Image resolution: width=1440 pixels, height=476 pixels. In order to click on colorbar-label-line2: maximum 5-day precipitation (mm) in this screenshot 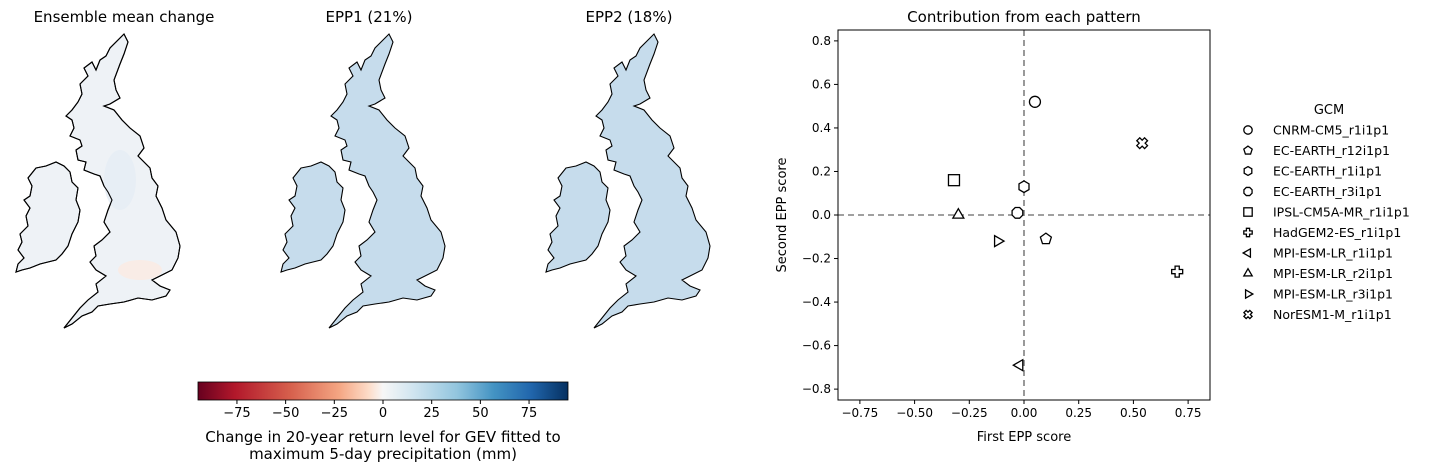, I will do `click(383, 454)`.